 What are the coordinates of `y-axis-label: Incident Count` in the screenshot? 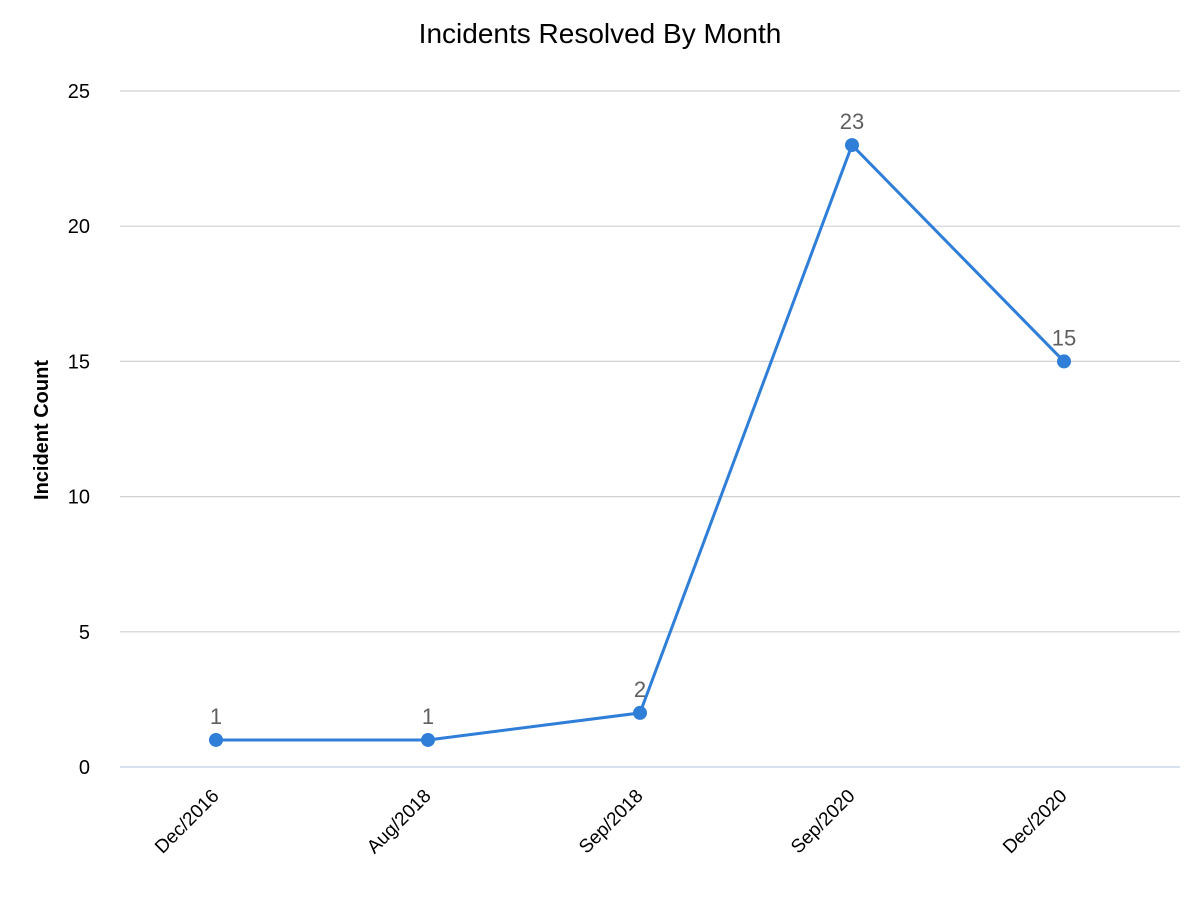 It's located at (42, 430).